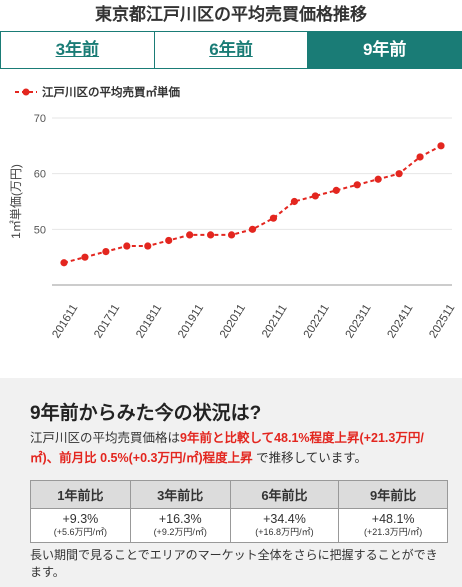 The height and width of the screenshot is (587, 462). I want to click on summary-text-prefix: 江戸川区の平均売買価格は, so click(105, 438).